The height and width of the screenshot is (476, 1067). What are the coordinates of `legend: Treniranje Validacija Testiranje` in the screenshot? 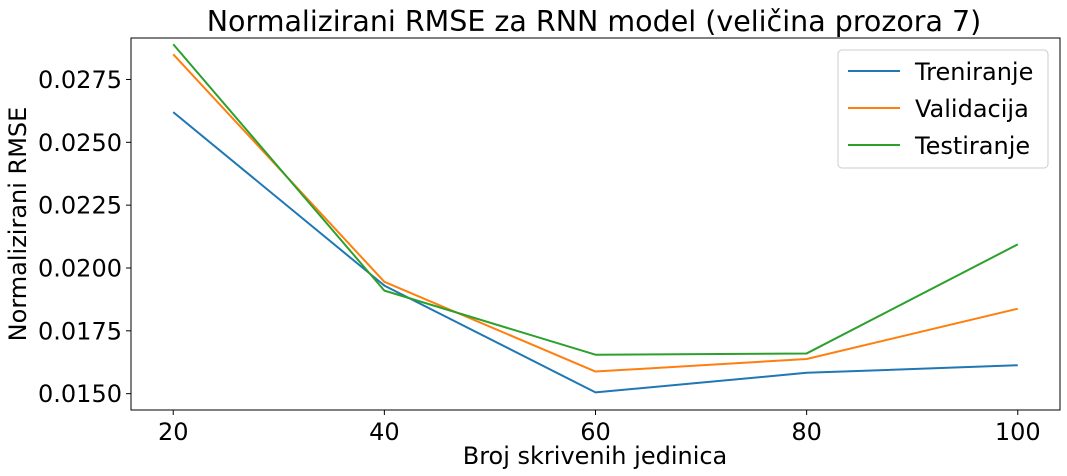 It's located at (943, 109).